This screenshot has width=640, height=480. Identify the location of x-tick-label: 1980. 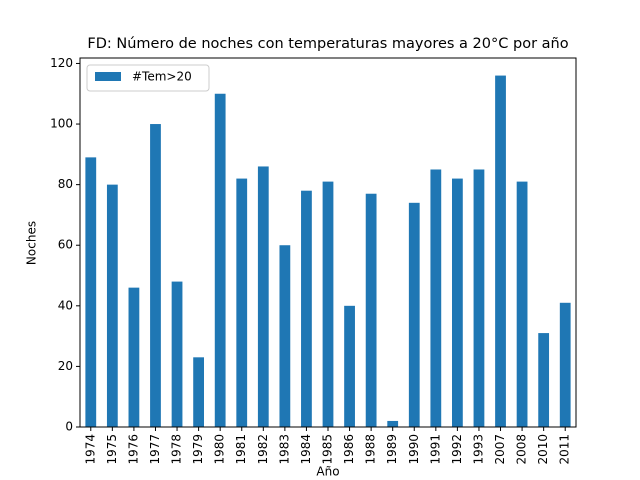
(220, 449).